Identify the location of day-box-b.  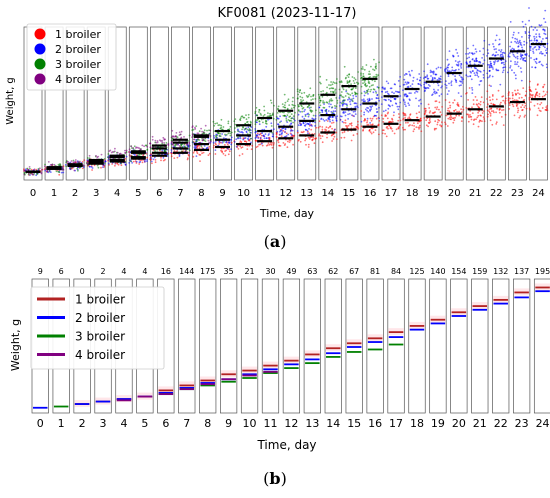
(396, 346).